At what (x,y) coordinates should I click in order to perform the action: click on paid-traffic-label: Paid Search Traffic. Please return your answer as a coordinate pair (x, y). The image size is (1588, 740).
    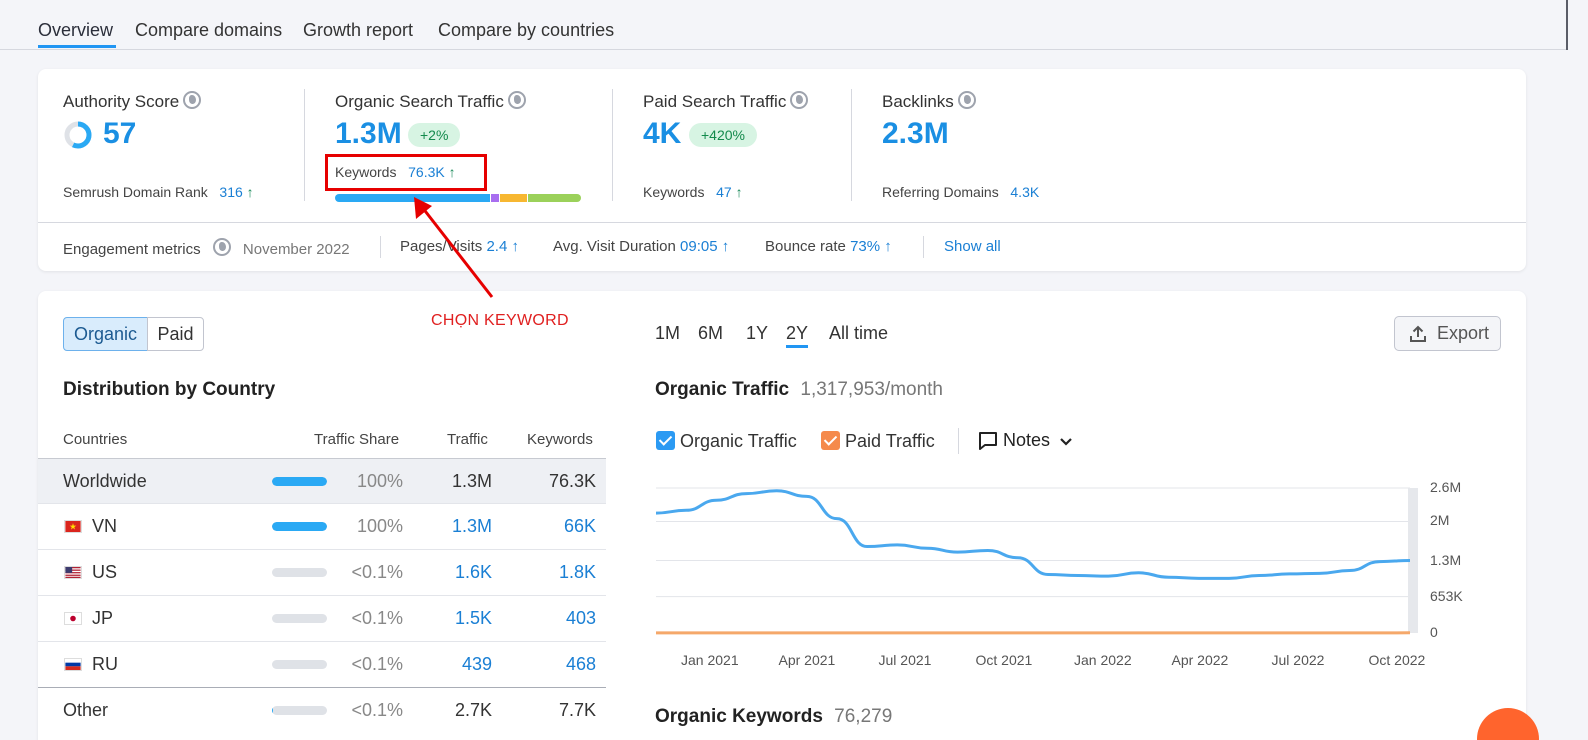
    Looking at the image, I should click on (726, 101).